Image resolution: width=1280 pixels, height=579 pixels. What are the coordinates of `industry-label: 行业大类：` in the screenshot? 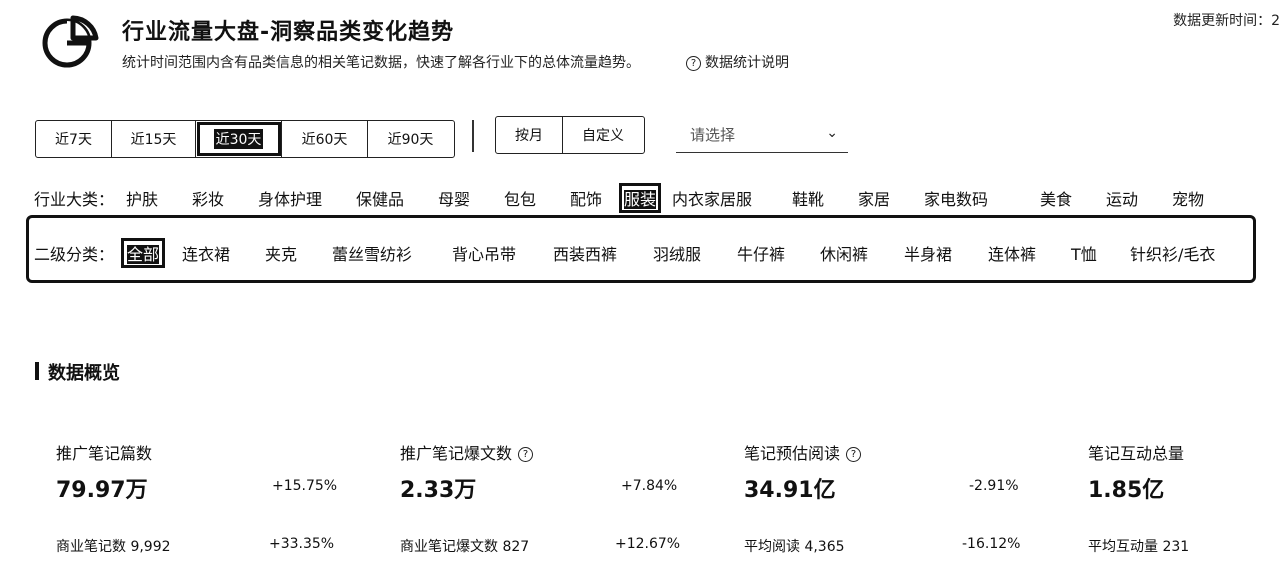 It's located at (74, 199).